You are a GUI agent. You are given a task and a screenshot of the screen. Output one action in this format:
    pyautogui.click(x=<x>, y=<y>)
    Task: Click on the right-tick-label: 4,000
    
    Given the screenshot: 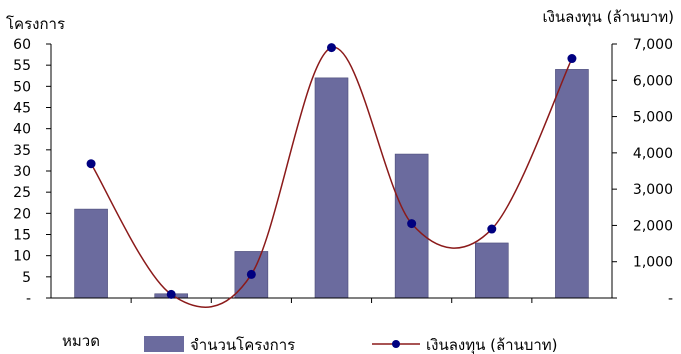 What is the action you would take?
    pyautogui.click(x=653, y=154)
    